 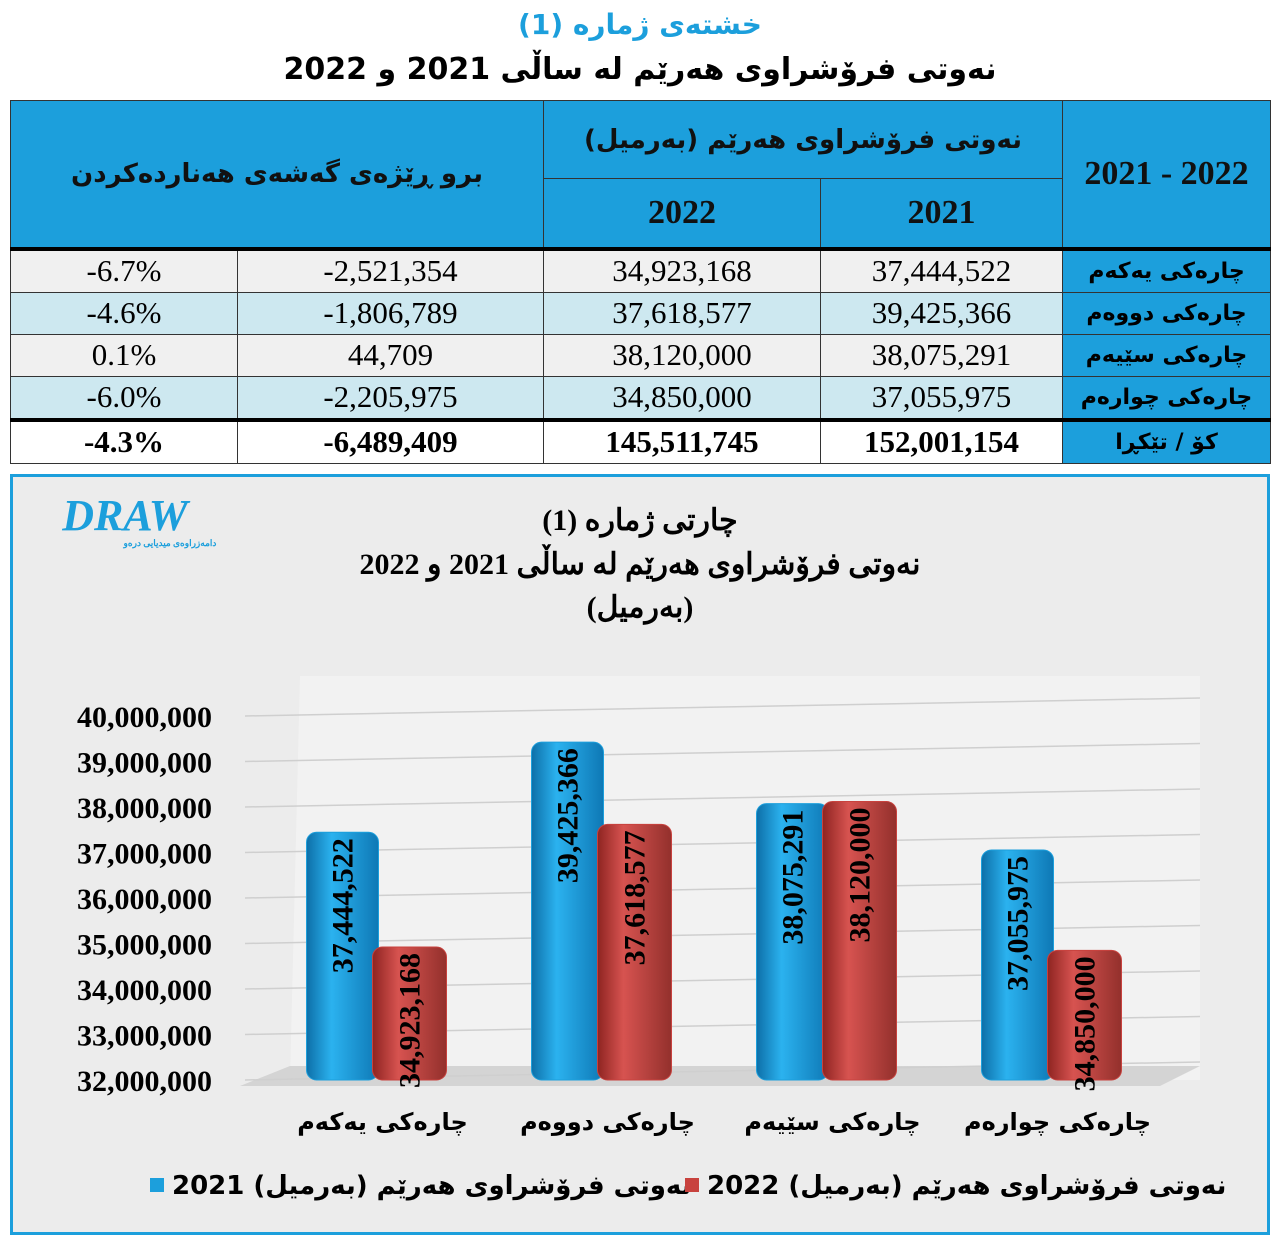 What do you see at coordinates (607, 1122) in the screenshot?
I see `x-tick-label: چارەکی دووەم` at bounding box center [607, 1122].